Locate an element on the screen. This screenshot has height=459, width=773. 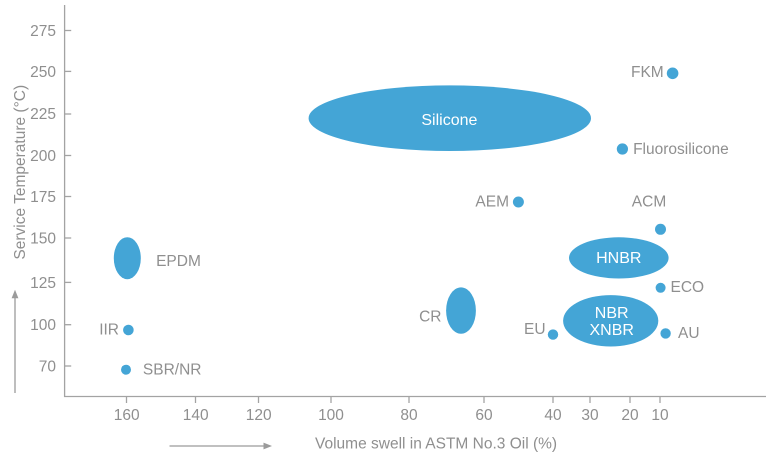
svg-text: FKM is located at coordinates (647, 72).